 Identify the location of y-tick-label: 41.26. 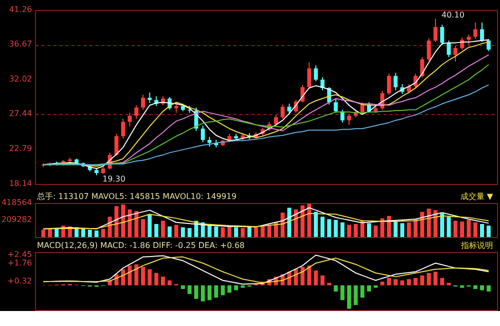
(20, 9).